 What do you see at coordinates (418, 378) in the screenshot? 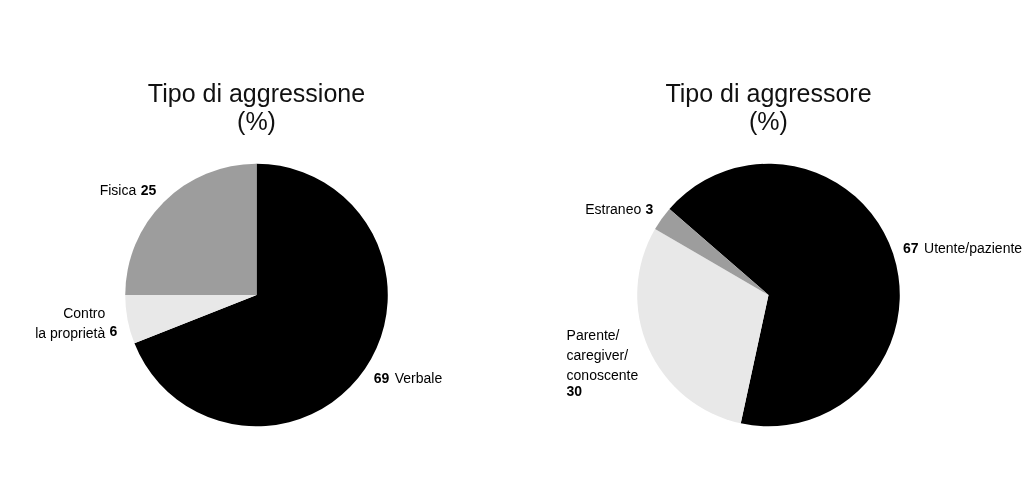
I see `slice-label: Verbale` at bounding box center [418, 378].